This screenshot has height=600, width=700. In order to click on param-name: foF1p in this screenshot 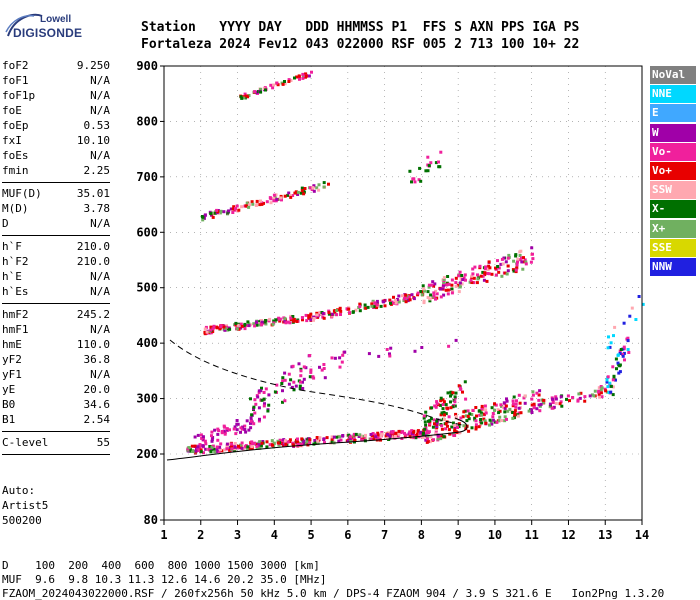, I will do `click(19, 95)`.